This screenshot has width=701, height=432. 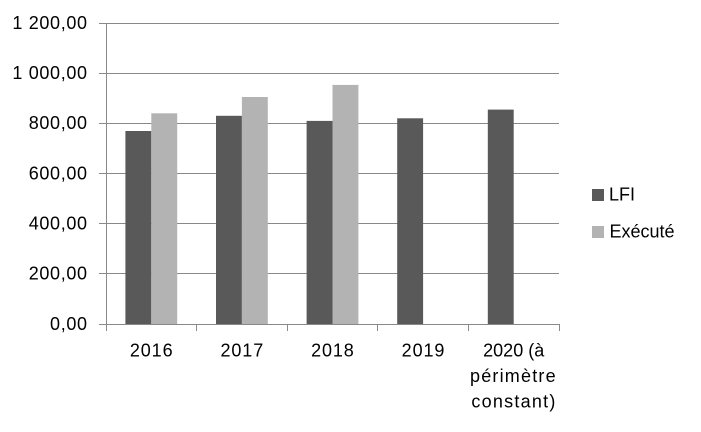 What do you see at coordinates (49, 73) in the screenshot?
I see `svg-text: 1 000,00` at bounding box center [49, 73].